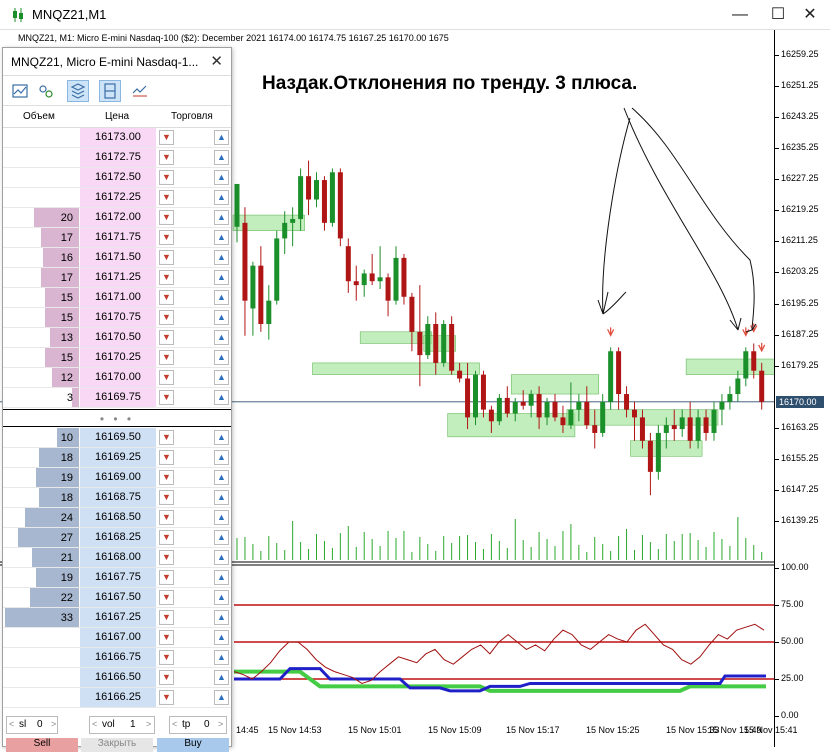 This screenshot has width=830, height=752. I want to click on dom-view-icon, so click(78, 91).